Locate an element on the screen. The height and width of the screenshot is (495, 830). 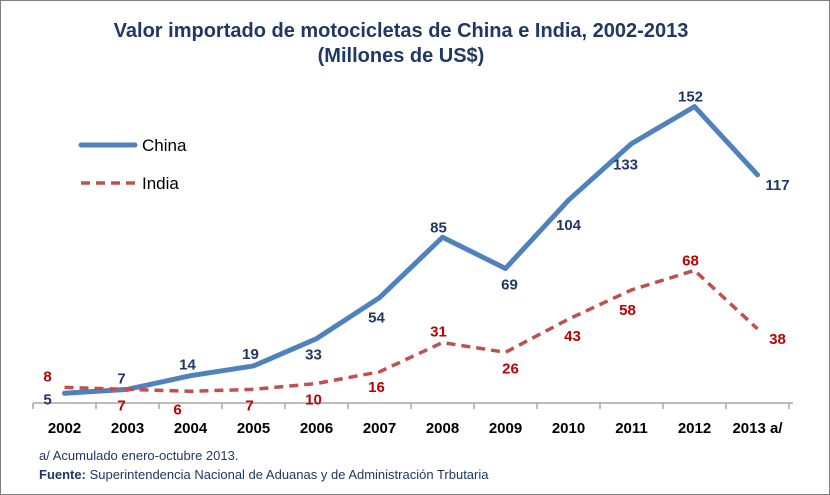
data-label-india: 10 is located at coordinates (313, 400).